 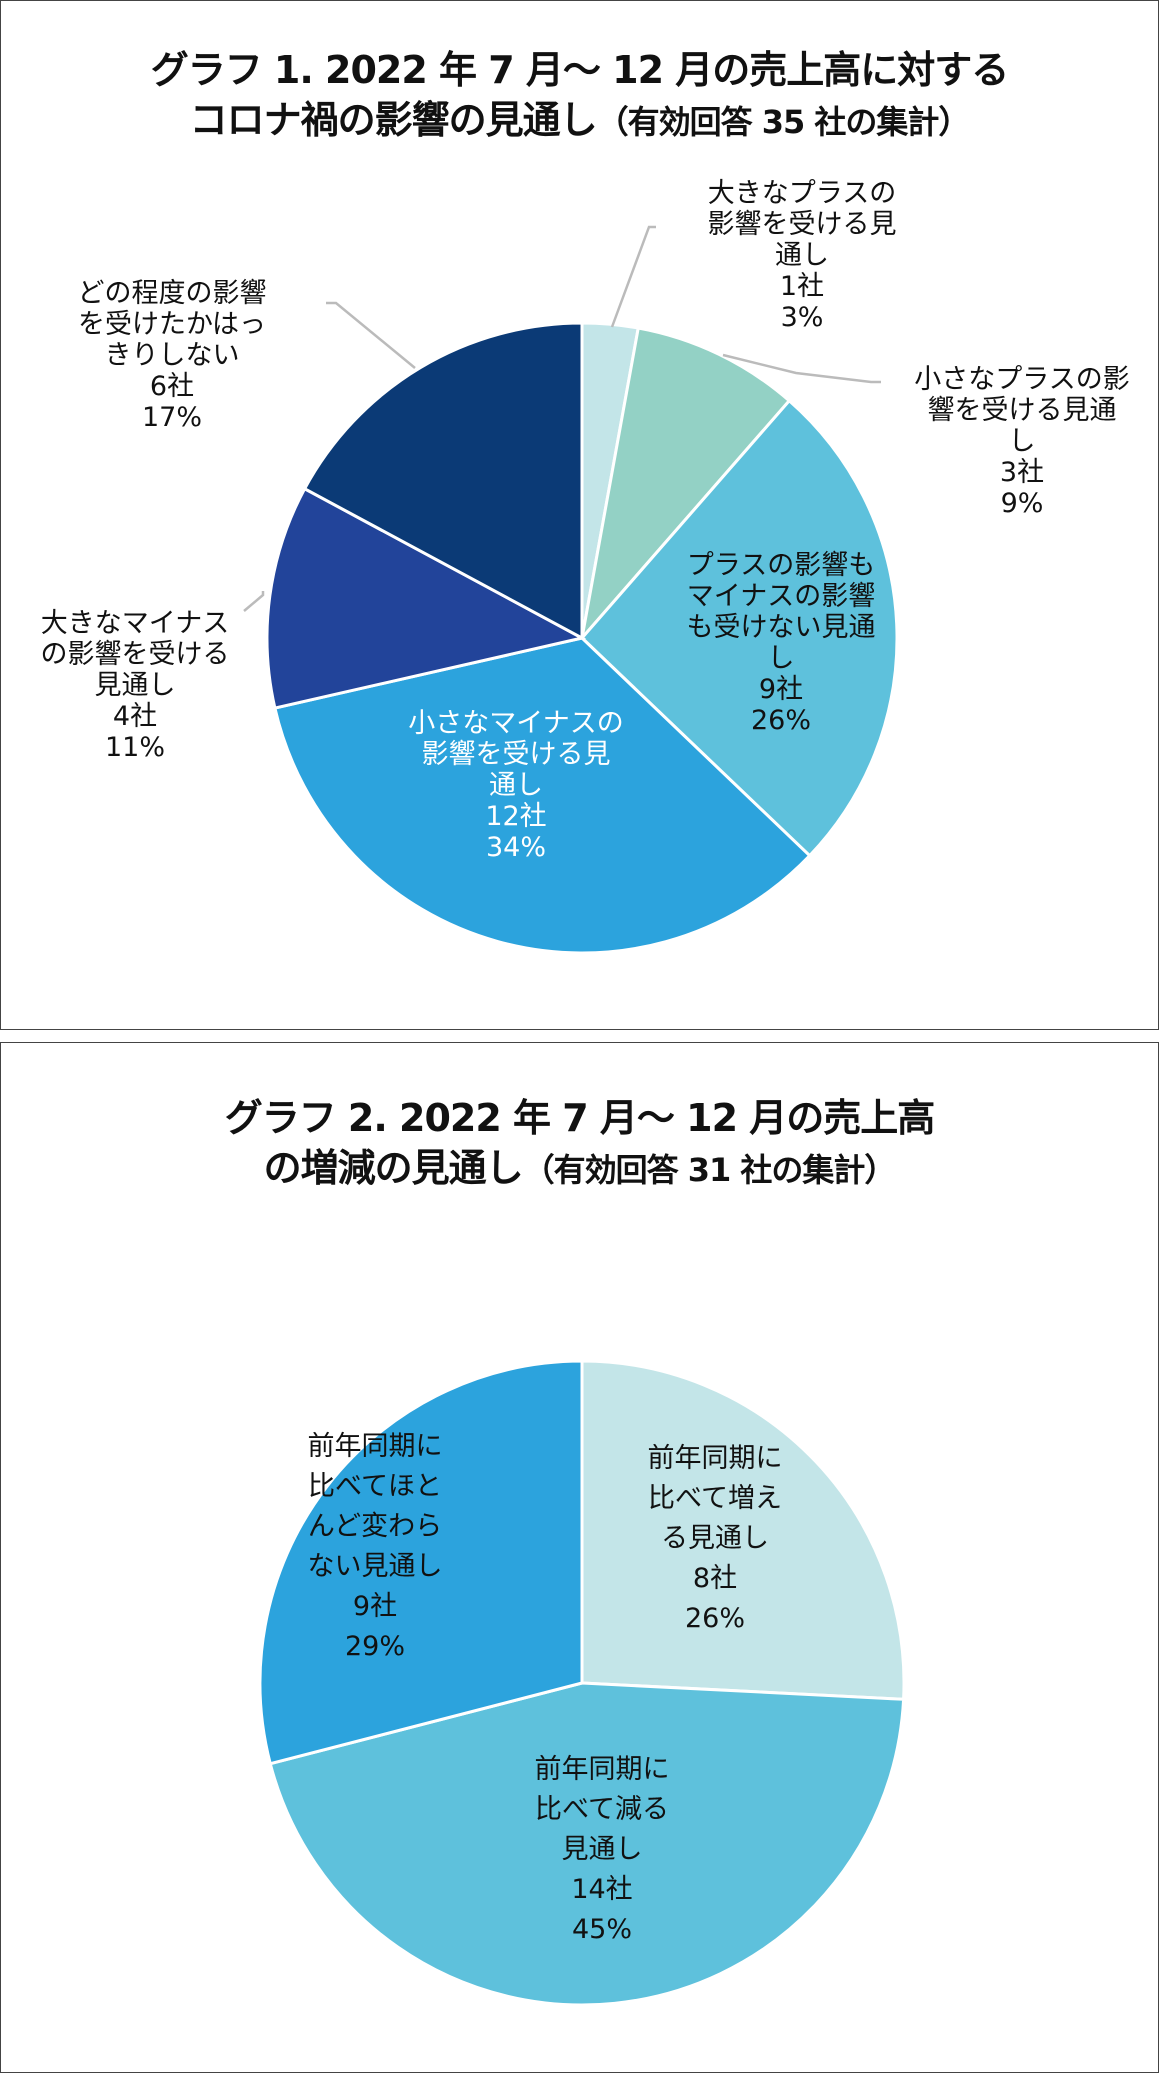 What do you see at coordinates (802, 255) in the screenshot?
I see `pie-1-label-1: 大きなプラスの影響を受ける見通し 1社 3%` at bounding box center [802, 255].